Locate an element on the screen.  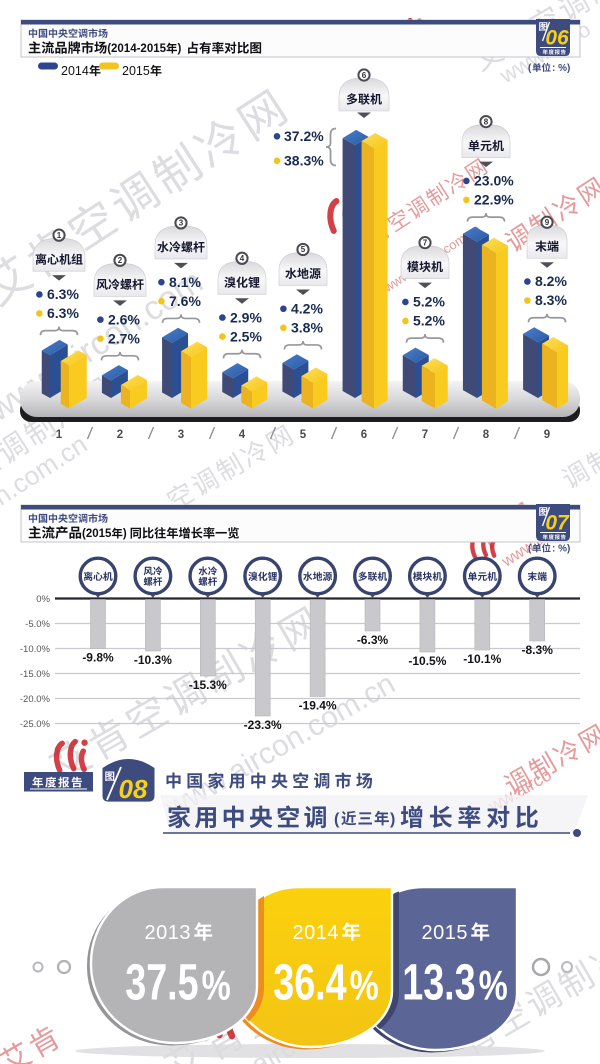
svg-text: -6.3% is located at coordinates (373, 640).